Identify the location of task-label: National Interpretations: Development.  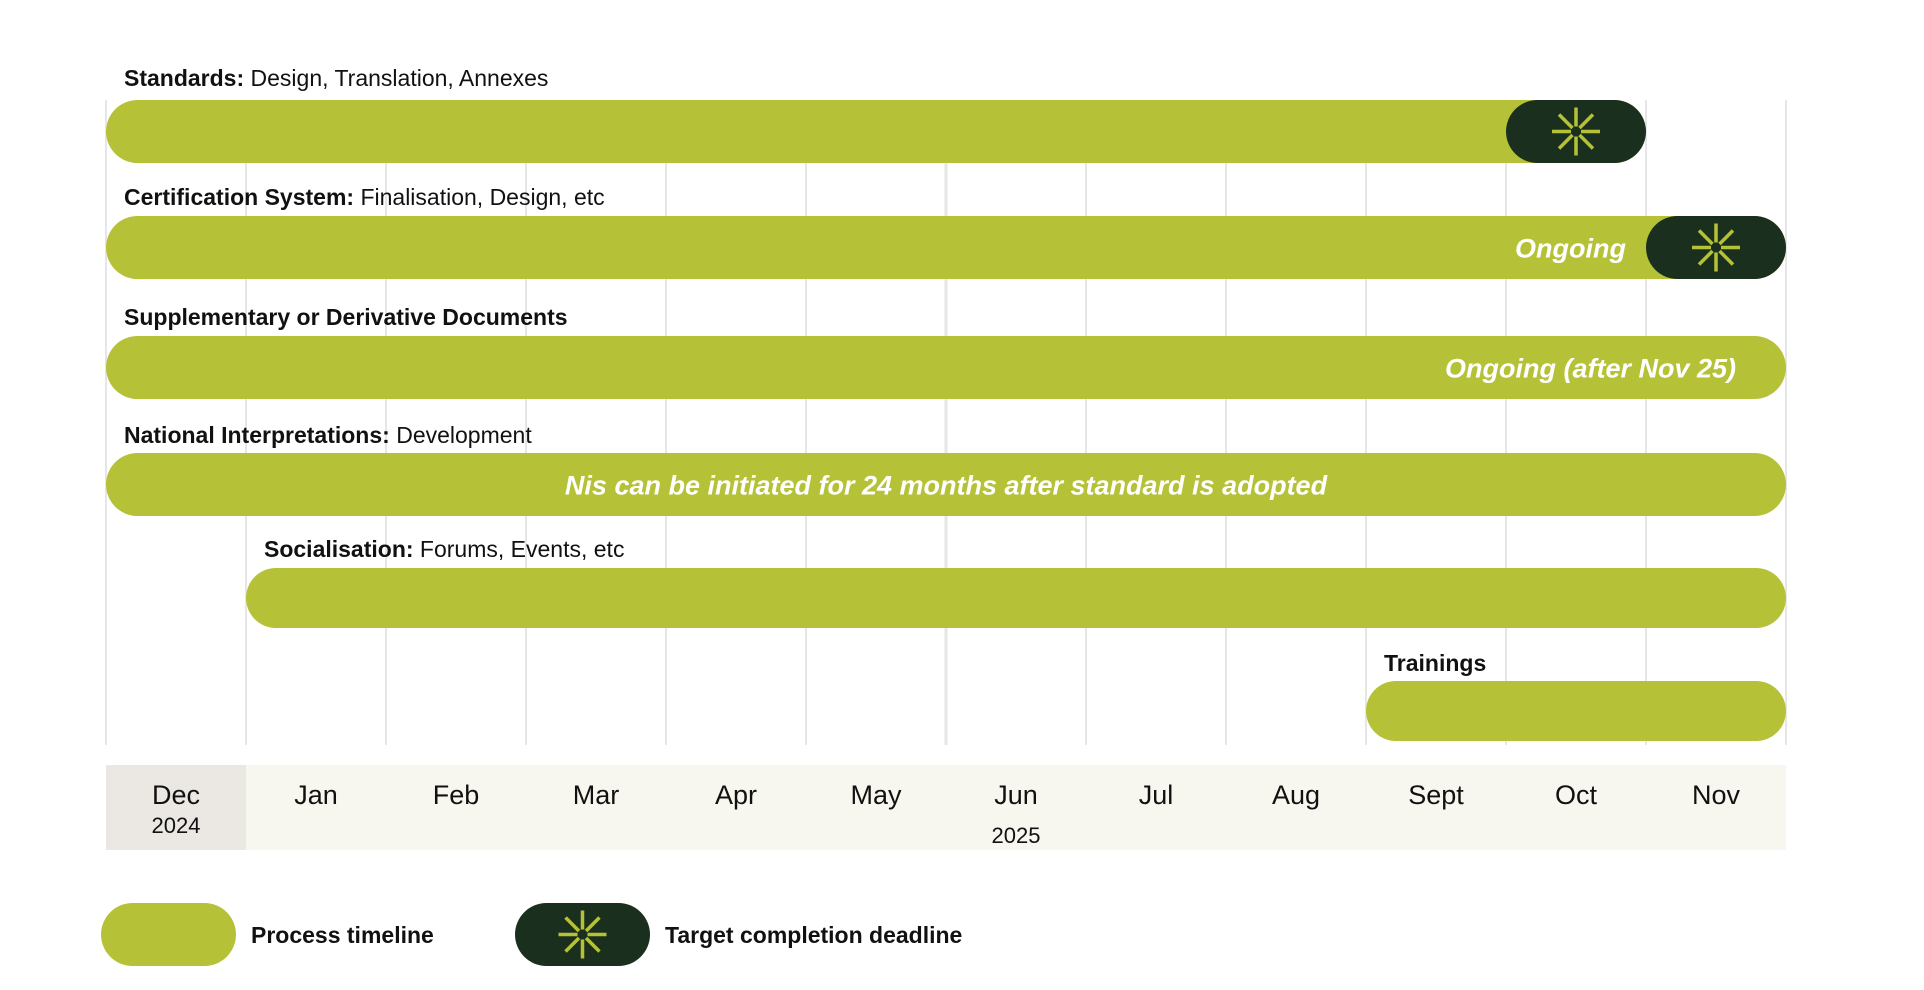
(328, 435).